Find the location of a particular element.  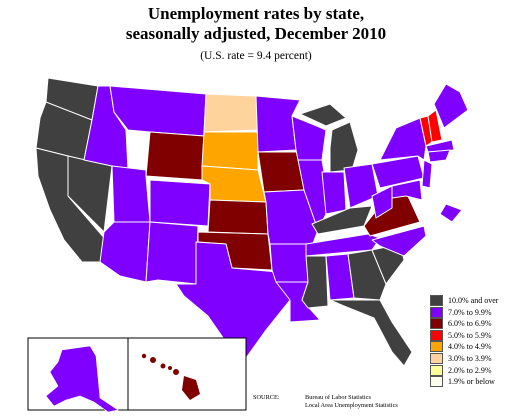

state-new-mexico is located at coordinates (172, 253).